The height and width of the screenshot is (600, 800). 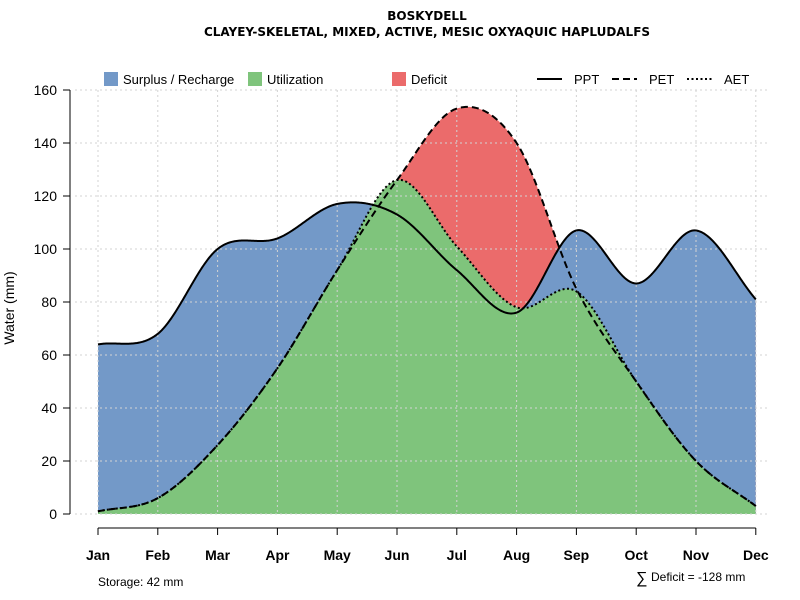 I want to click on x-tick-label: Sep, so click(x=577, y=555).